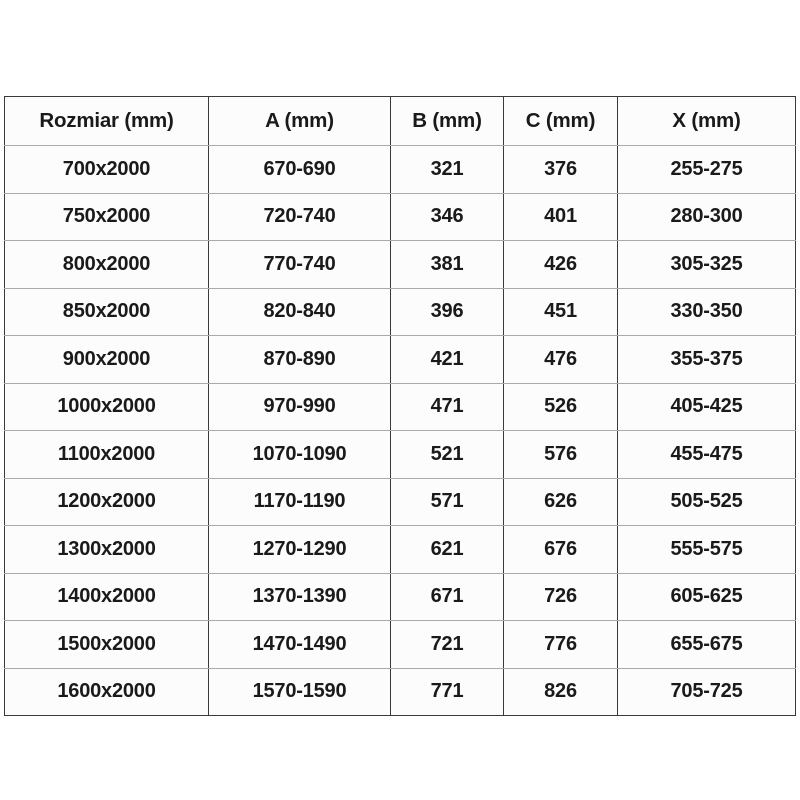 This screenshot has height=800, width=800. I want to click on cell-c: 526, so click(560, 406).